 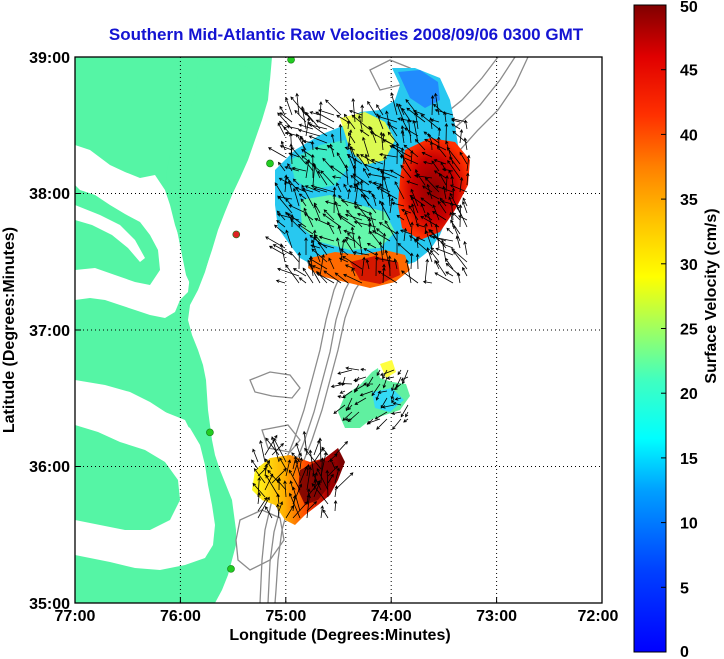 What do you see at coordinates (496, 616) in the screenshot?
I see `lon-tick-label: 73:00` at bounding box center [496, 616].